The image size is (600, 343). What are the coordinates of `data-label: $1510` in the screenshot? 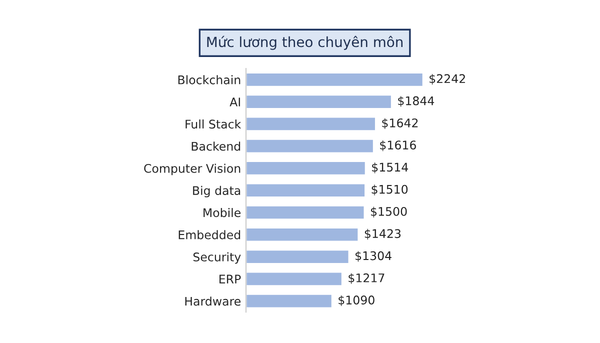 It's located at (390, 190).